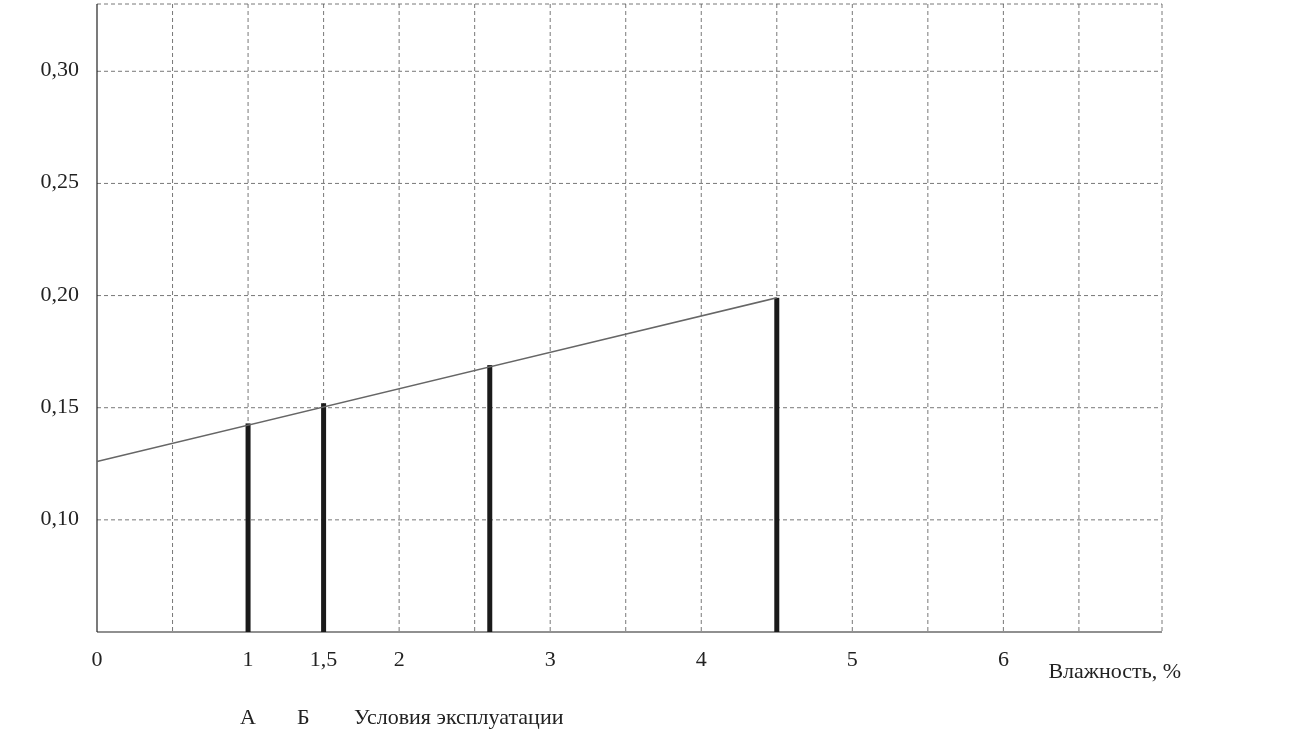  I want to click on x-tick-label: 4, so click(701, 658).